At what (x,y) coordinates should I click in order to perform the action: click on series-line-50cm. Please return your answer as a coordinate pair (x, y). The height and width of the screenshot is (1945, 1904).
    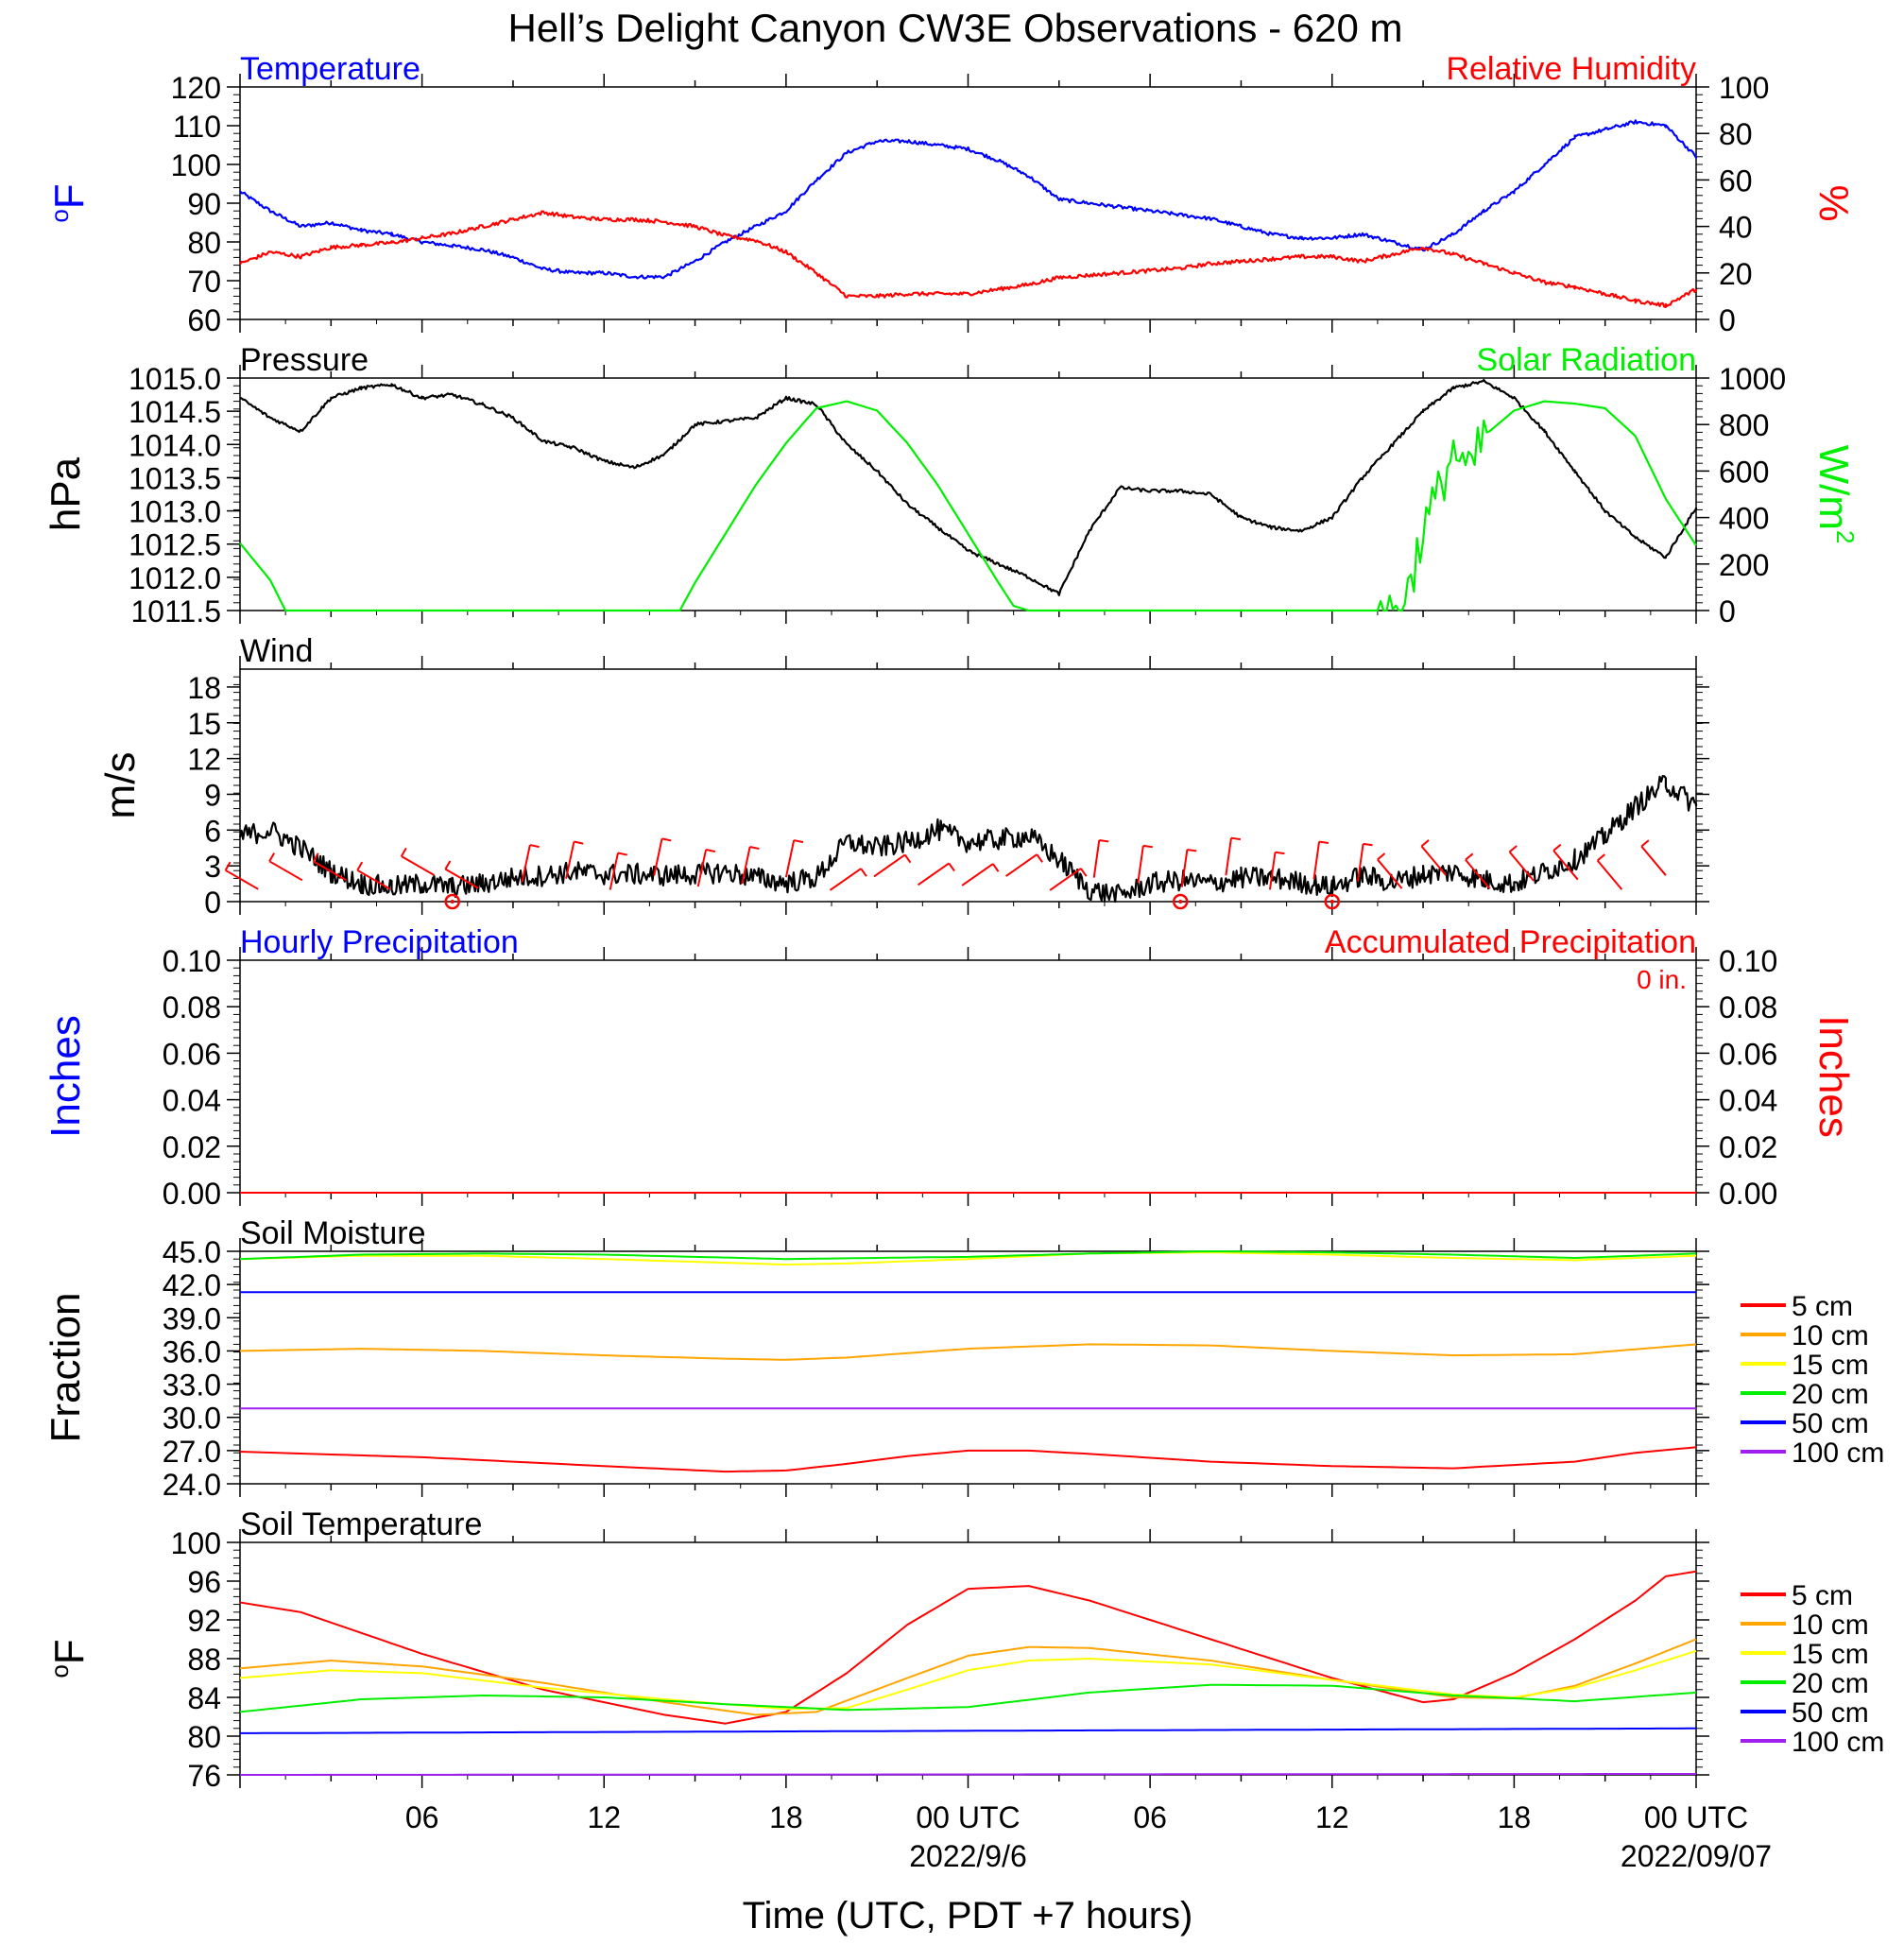
    Looking at the image, I should click on (968, 1730).